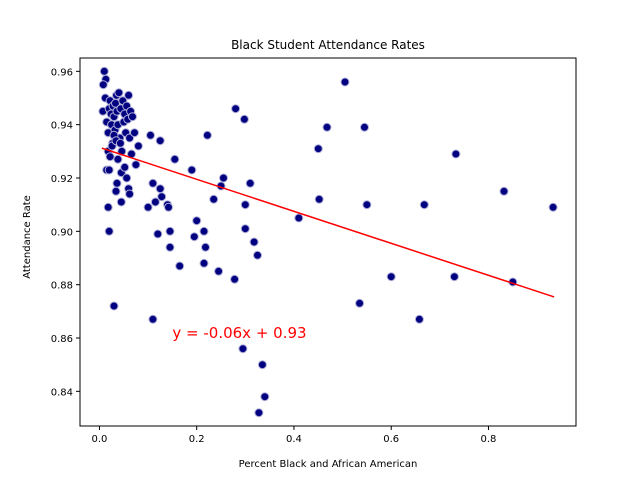 The height and width of the screenshot is (480, 640). Describe the element at coordinates (328, 464) in the screenshot. I see `x-axis-label: Percent Black and African American` at that location.